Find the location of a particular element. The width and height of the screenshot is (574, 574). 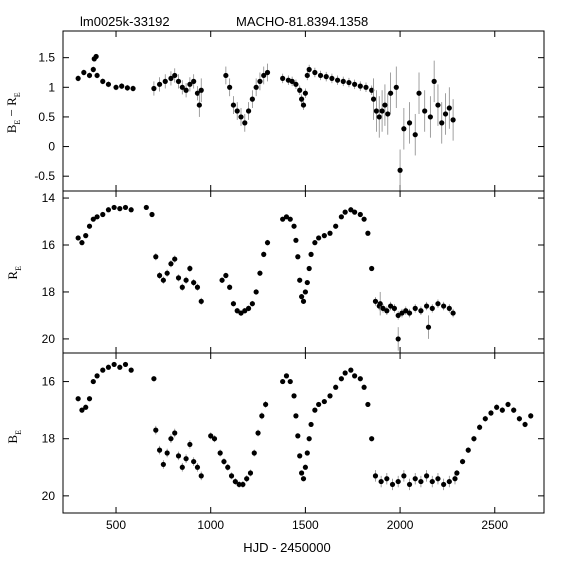

y-tick-label: 1 is located at coordinates (51, 87).